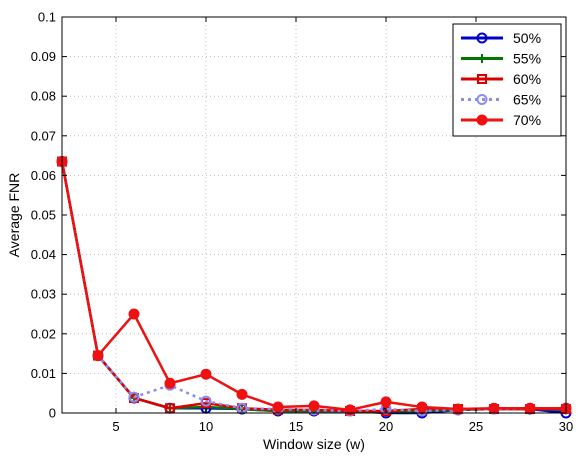  What do you see at coordinates (47, 17) in the screenshot?
I see `y-tick-label: 0.1` at bounding box center [47, 17].